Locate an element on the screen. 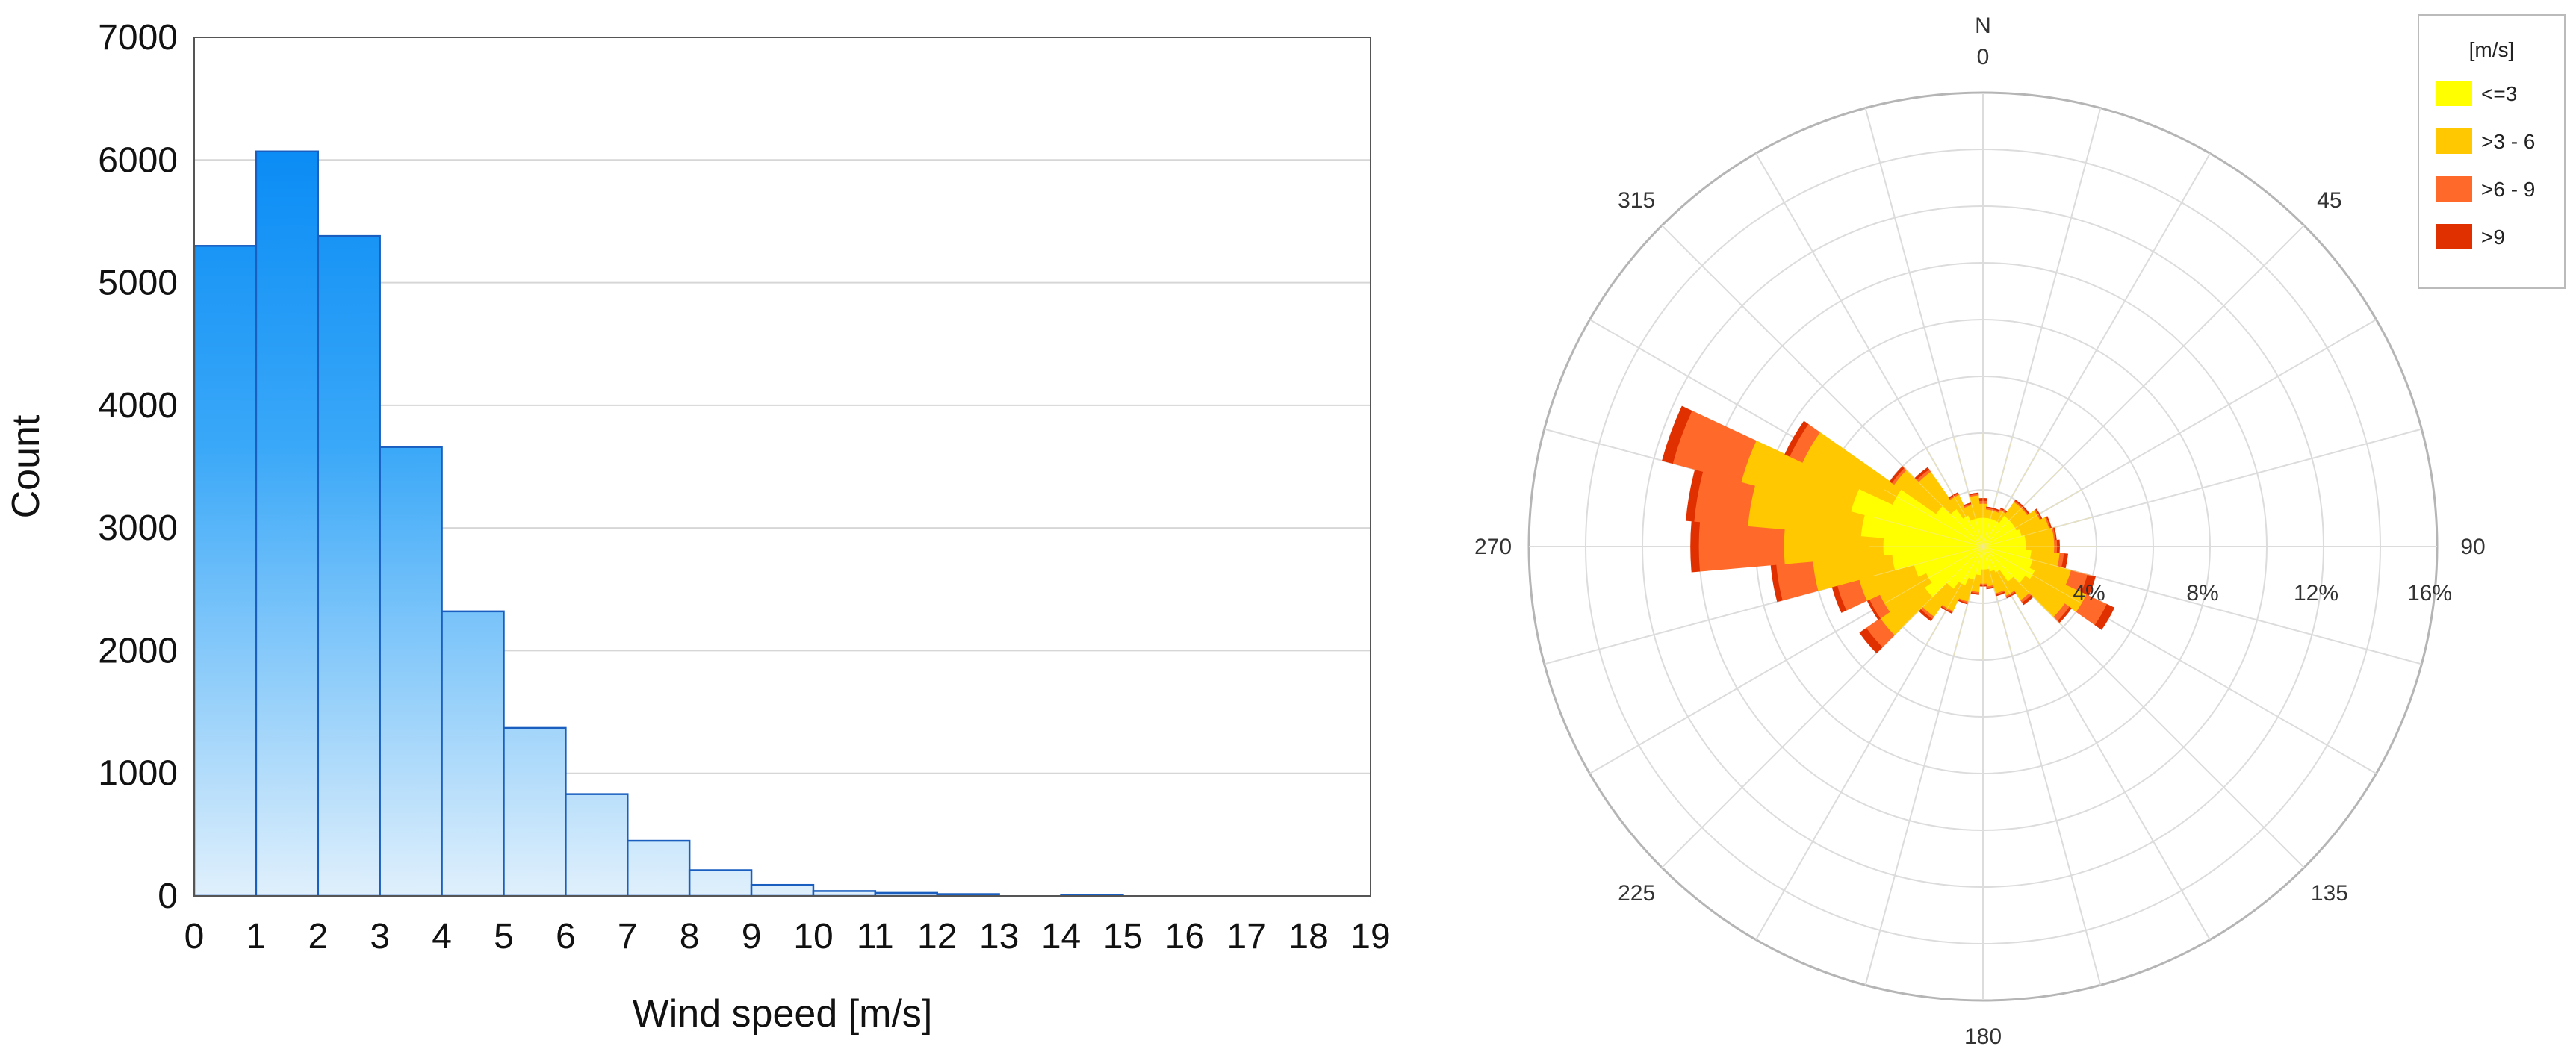 Image resolution: width=2576 pixels, height=1055 pixels. legend-items: <=3 >3 - 6 >6 - 9 >9 is located at coordinates (2486, 165).